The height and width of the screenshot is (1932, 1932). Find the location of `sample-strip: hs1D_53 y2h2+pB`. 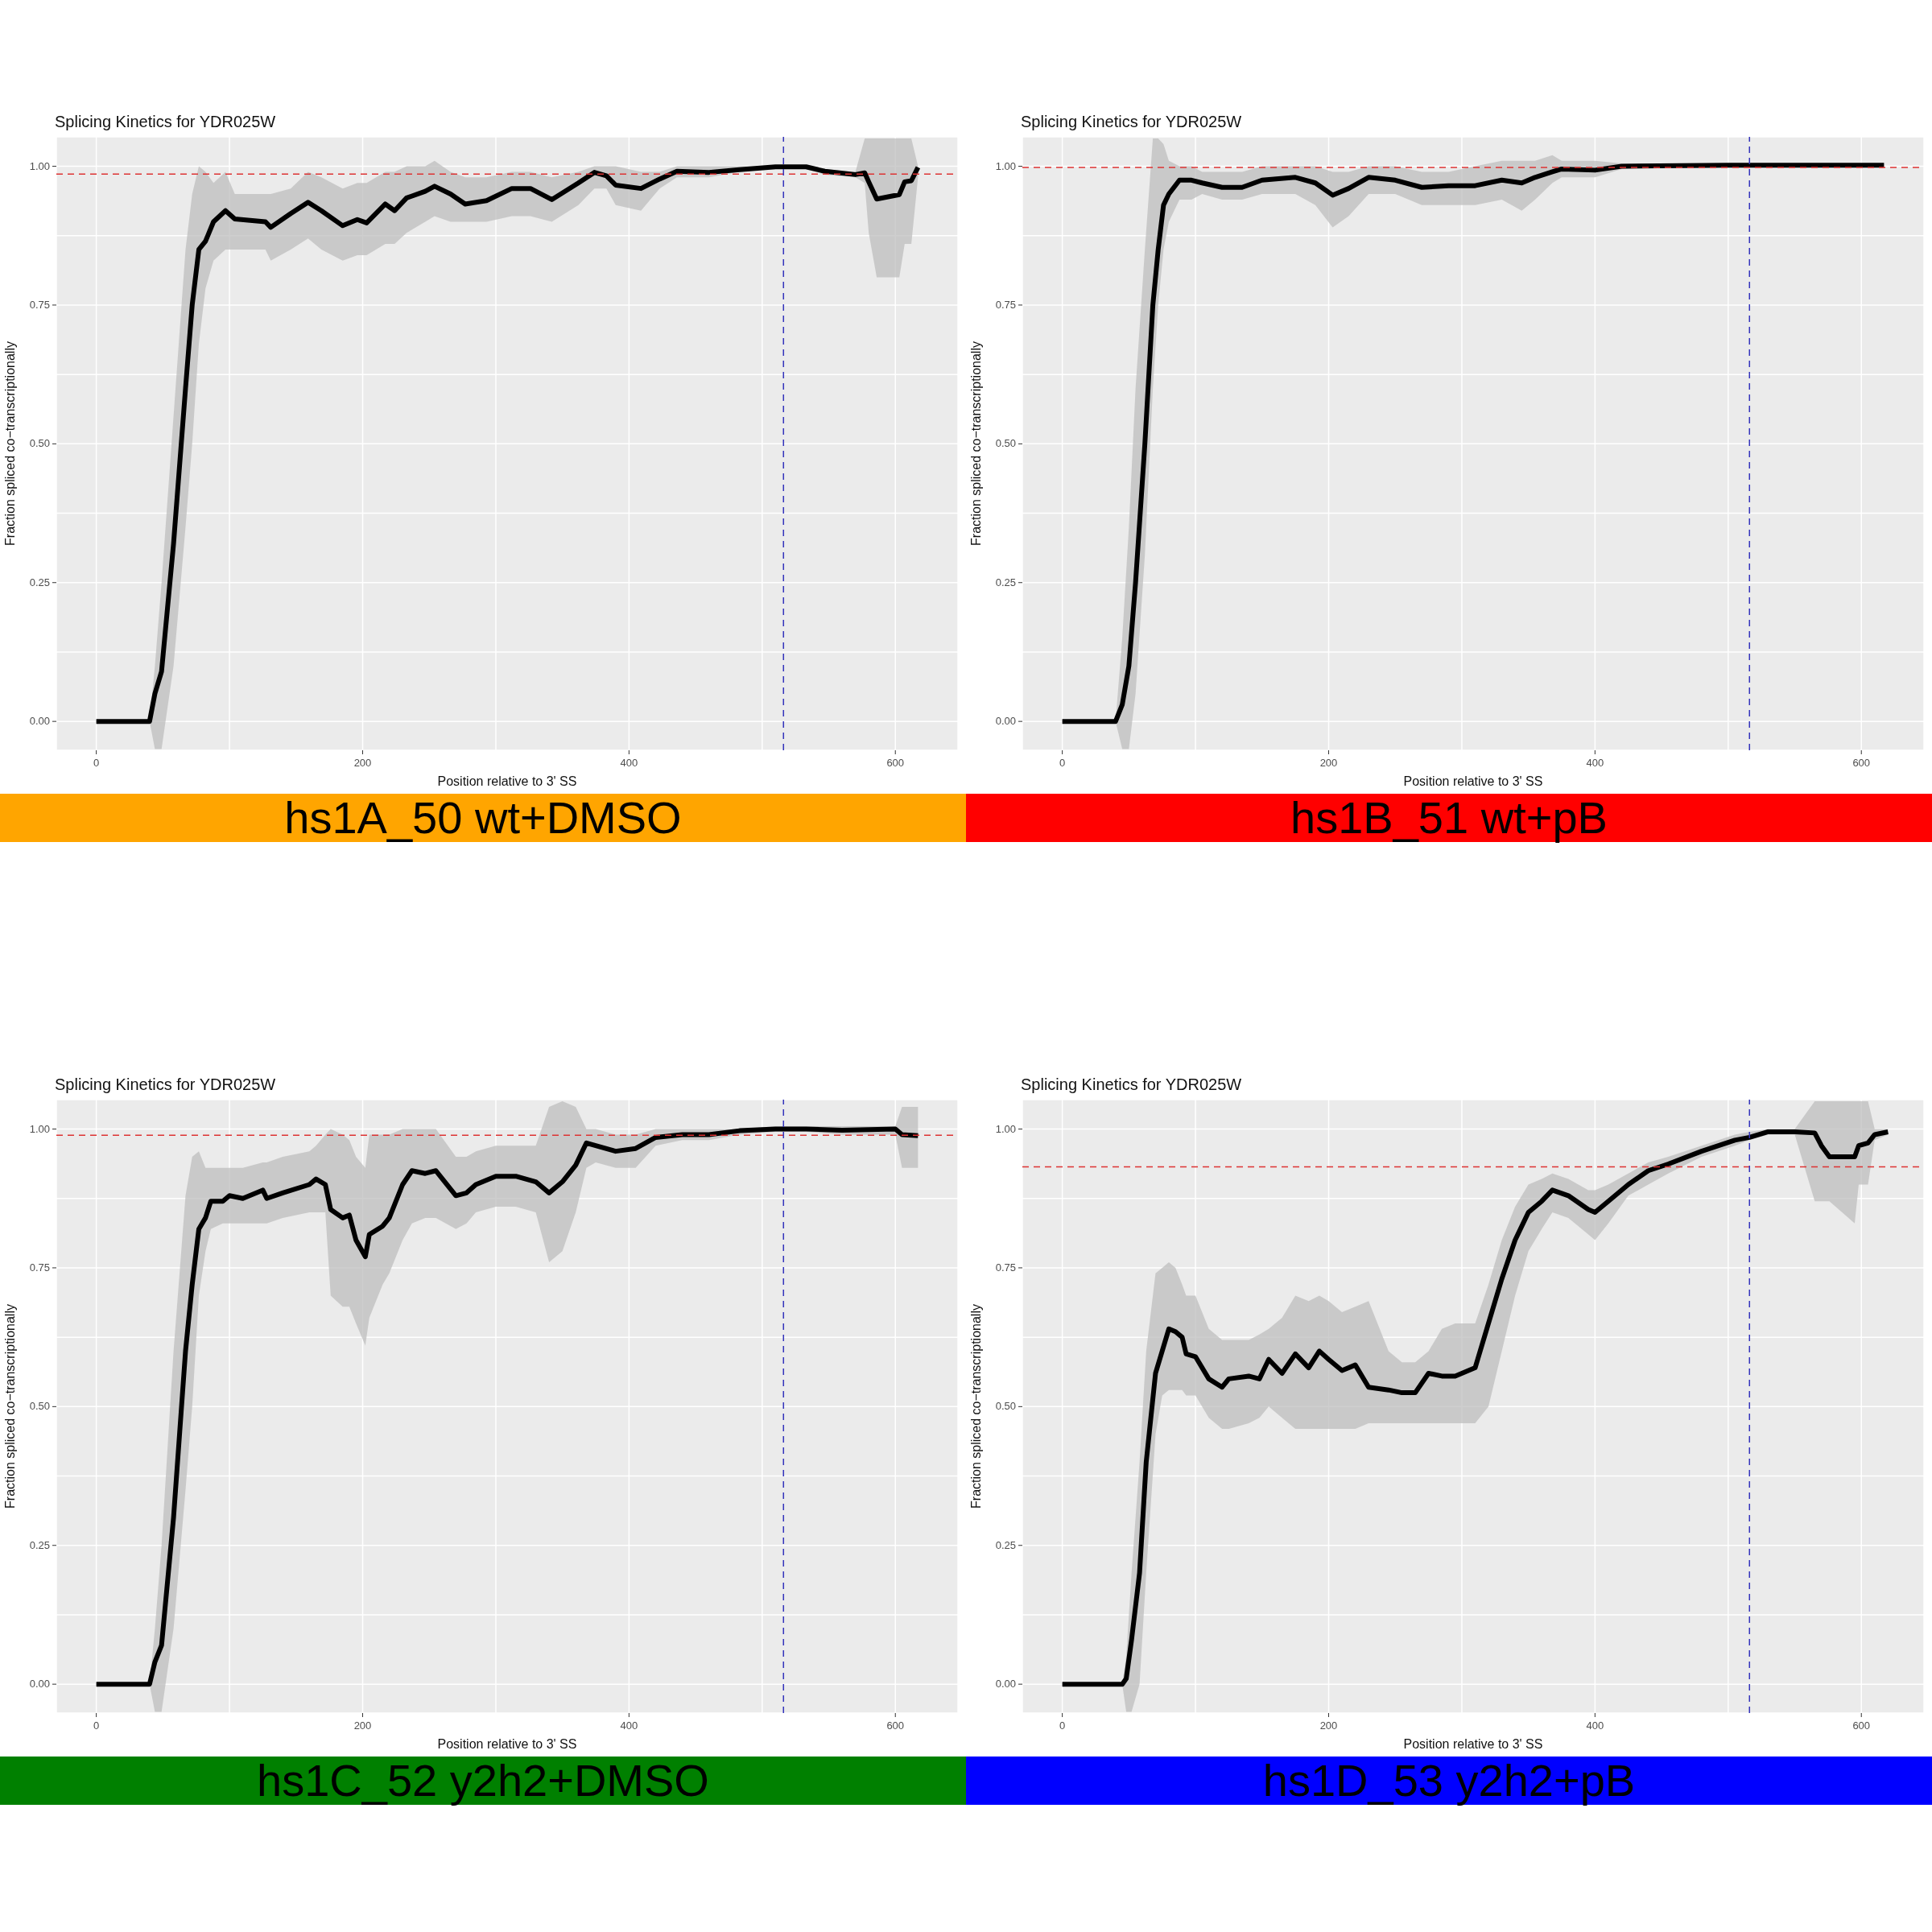

sample-strip: hs1D_53 y2h2+pB is located at coordinates (1449, 1781).